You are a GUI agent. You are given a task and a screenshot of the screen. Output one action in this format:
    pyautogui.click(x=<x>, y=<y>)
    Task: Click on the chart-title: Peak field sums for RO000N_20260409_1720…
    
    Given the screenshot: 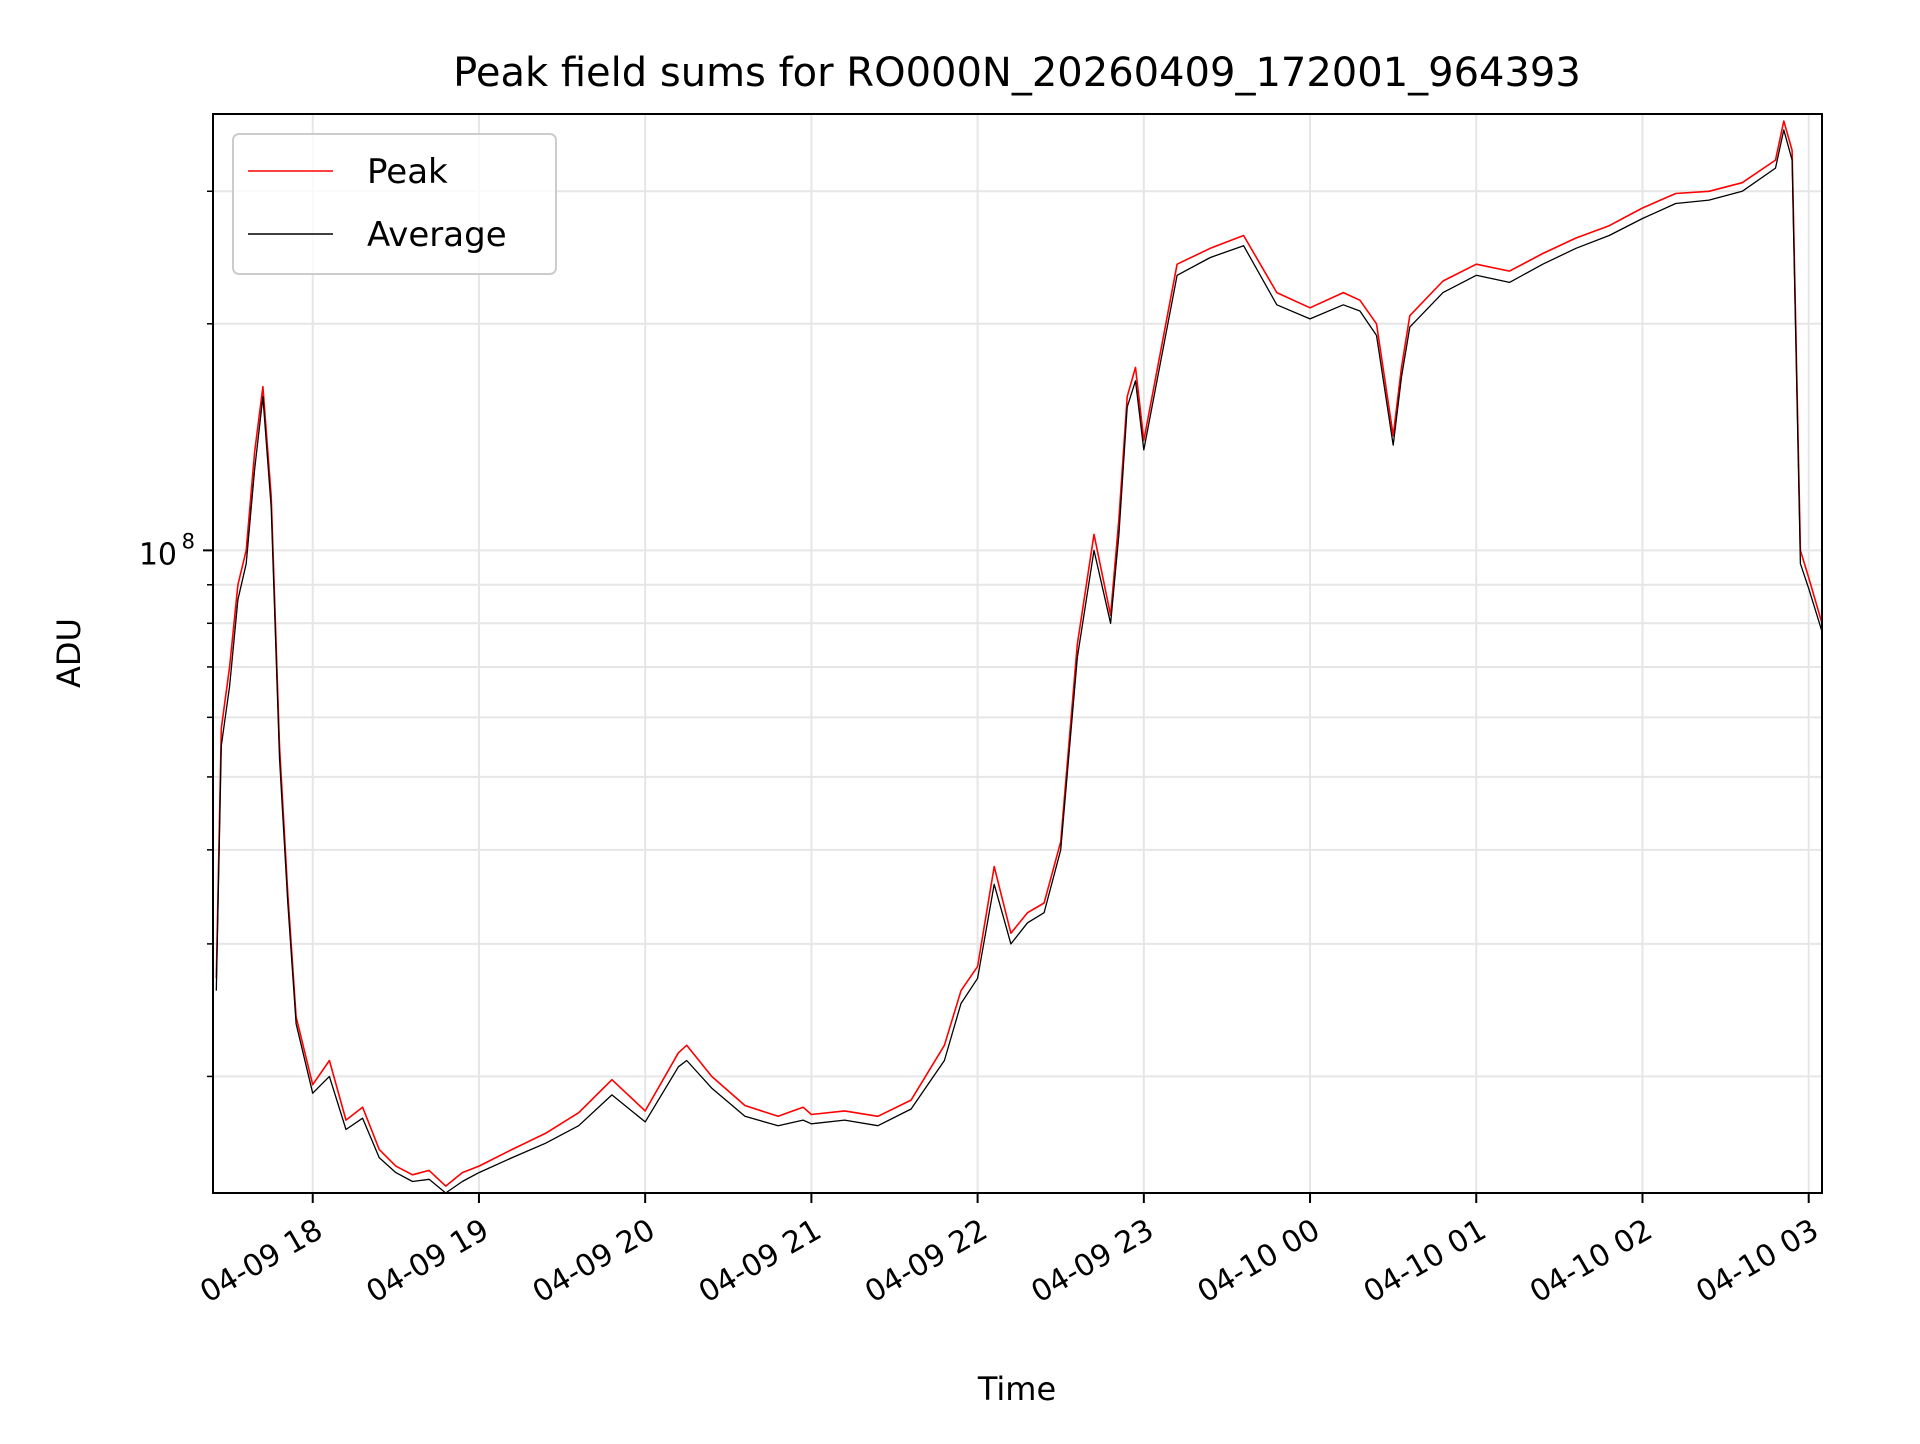 What is the action you would take?
    pyautogui.click(x=1017, y=73)
    